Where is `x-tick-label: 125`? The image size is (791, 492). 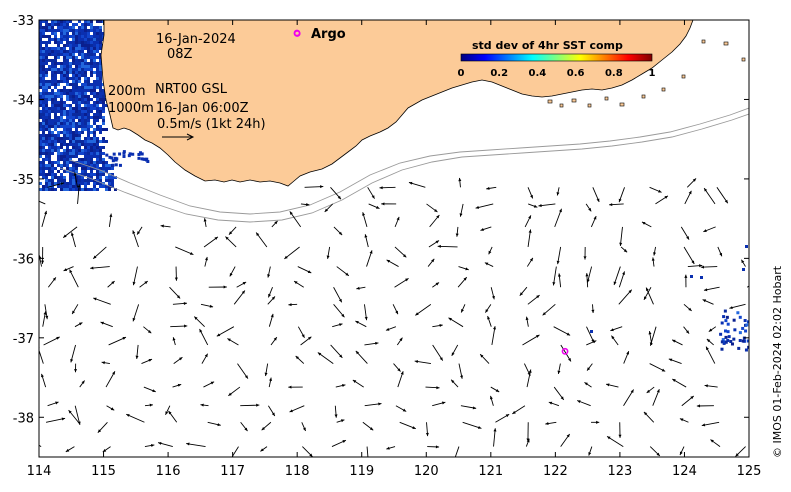 x-tick-label: 125 is located at coordinates (749, 471).